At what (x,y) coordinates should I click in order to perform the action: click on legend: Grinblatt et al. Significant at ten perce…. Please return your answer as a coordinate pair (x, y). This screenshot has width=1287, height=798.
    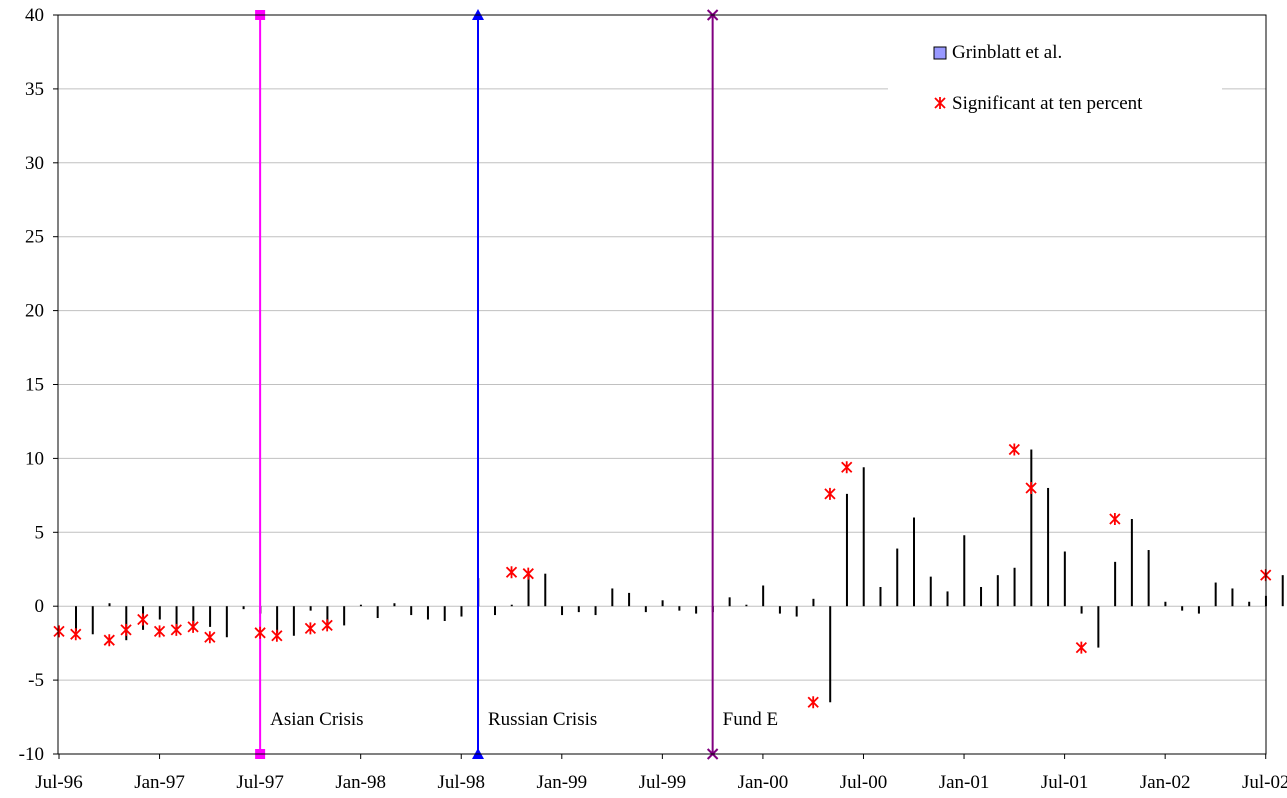
    Looking at the image, I should click on (1055, 86).